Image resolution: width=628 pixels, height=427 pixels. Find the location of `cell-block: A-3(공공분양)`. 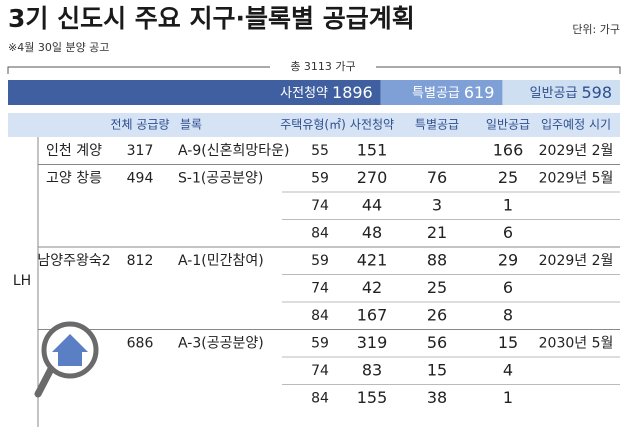

cell-block: A-3(공공분양) is located at coordinates (221, 343).